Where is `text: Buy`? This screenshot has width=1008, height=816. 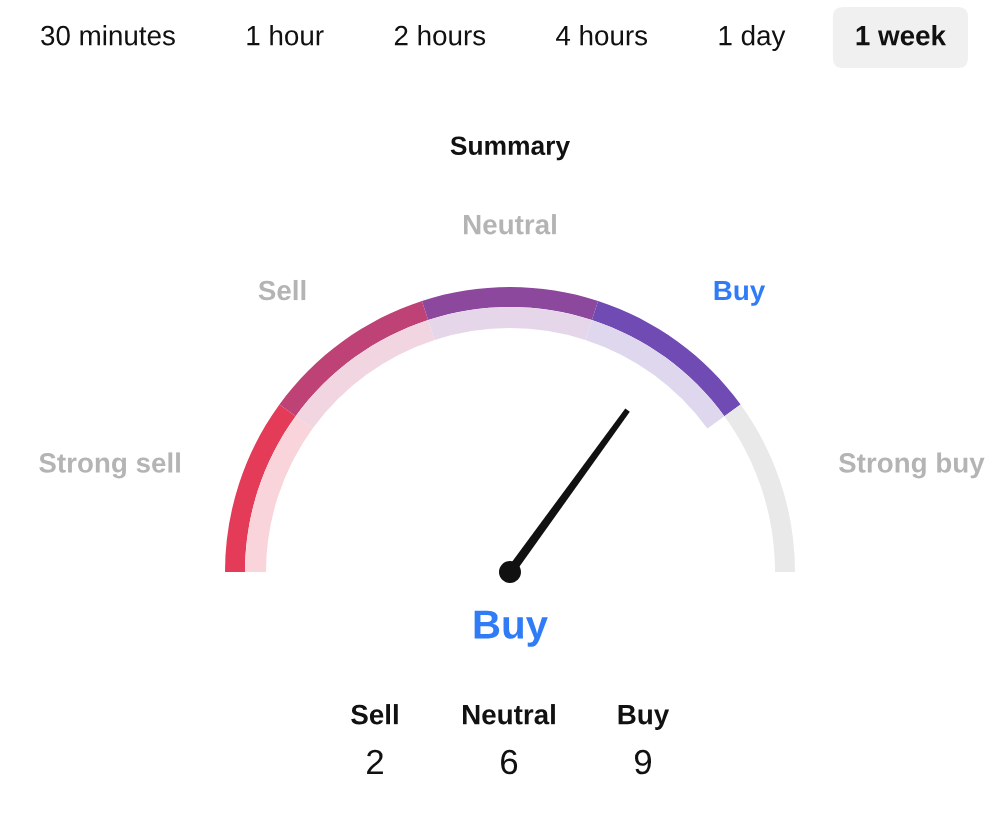
text: Buy is located at coordinates (511, 628).